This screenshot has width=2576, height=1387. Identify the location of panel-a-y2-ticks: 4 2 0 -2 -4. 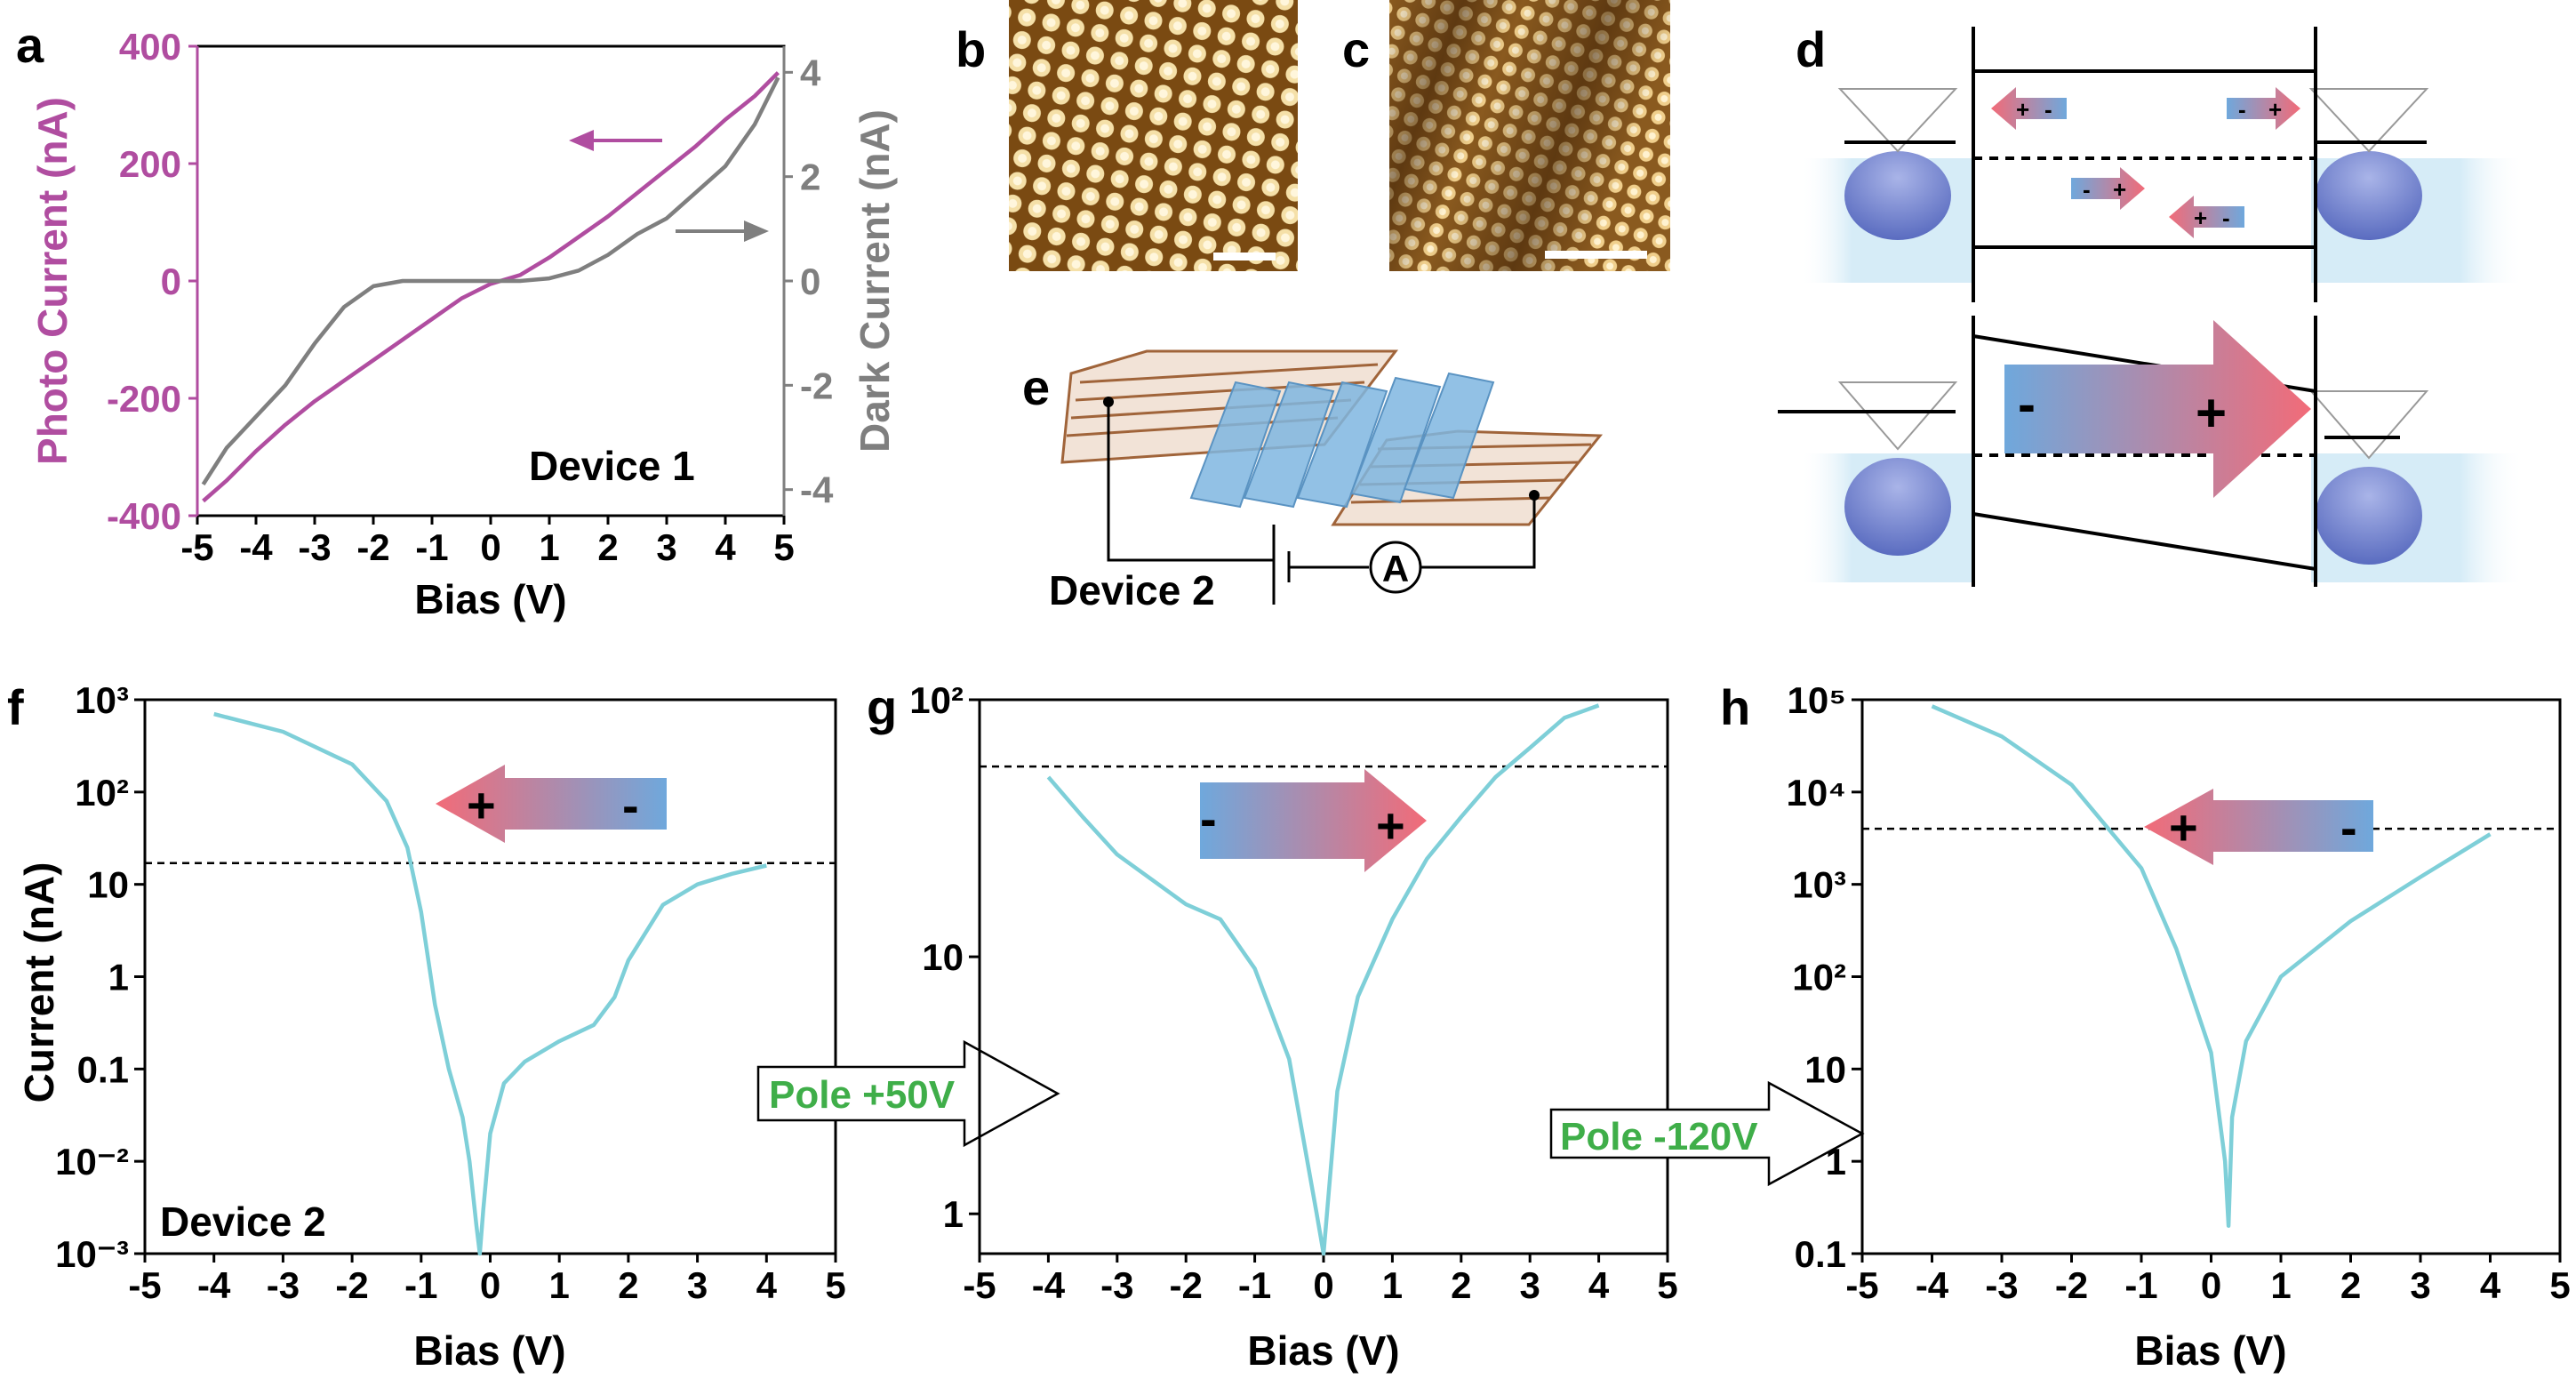
(809, 281).